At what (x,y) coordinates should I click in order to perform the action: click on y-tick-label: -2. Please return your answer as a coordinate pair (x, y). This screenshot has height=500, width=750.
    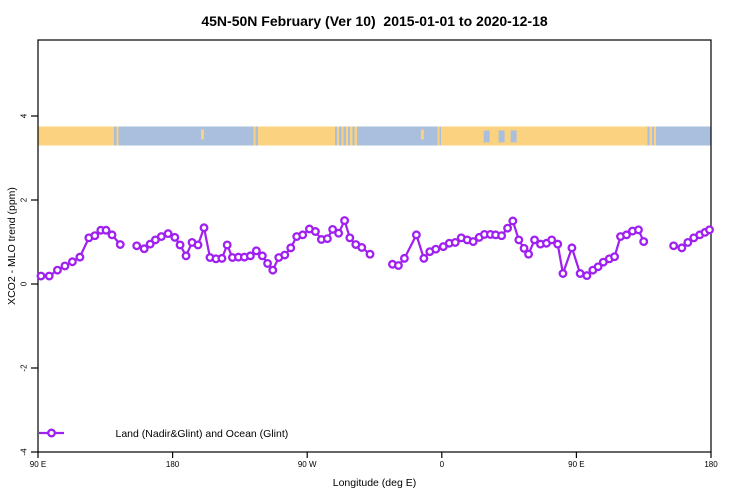
    Looking at the image, I should click on (24, 368).